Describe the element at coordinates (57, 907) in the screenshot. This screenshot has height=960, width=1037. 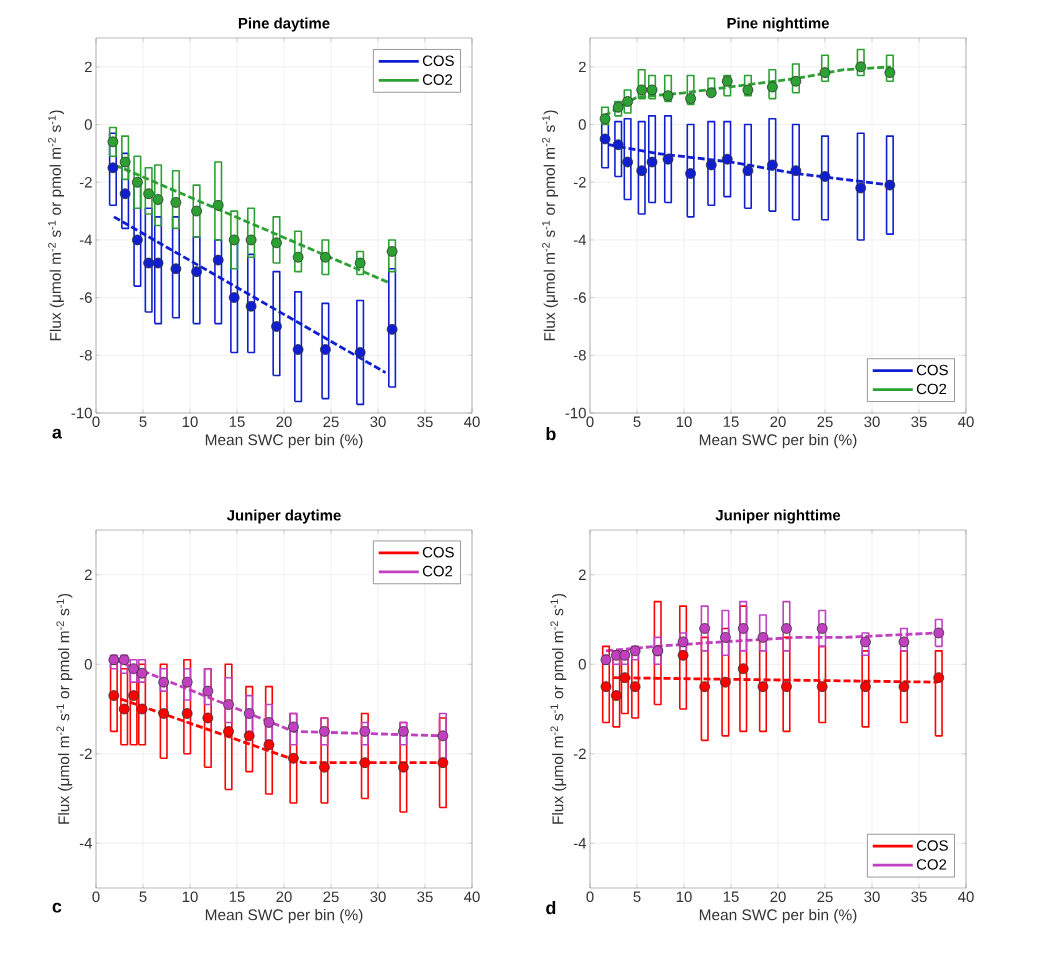
I see `text: c` at that location.